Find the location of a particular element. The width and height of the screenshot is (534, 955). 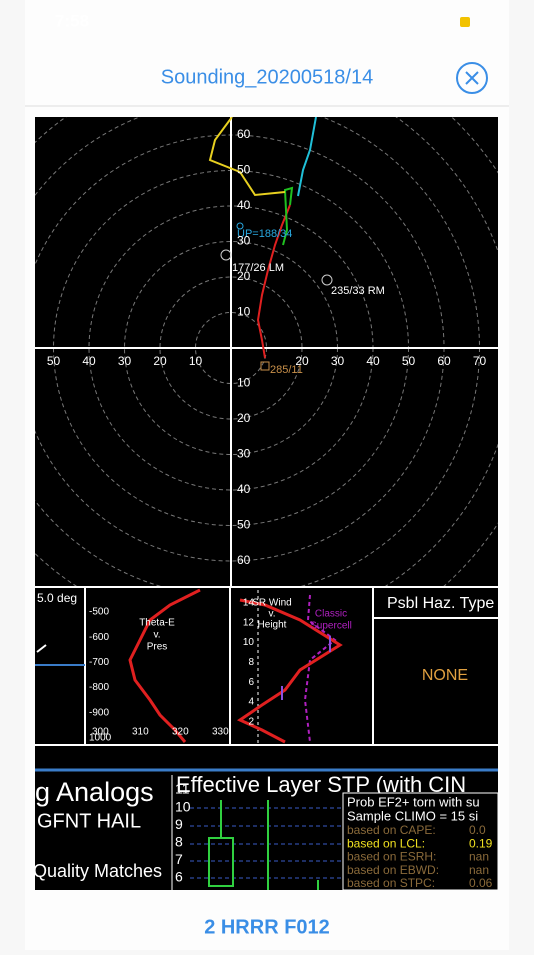

pressure-label: 1000 is located at coordinates (100, 738).